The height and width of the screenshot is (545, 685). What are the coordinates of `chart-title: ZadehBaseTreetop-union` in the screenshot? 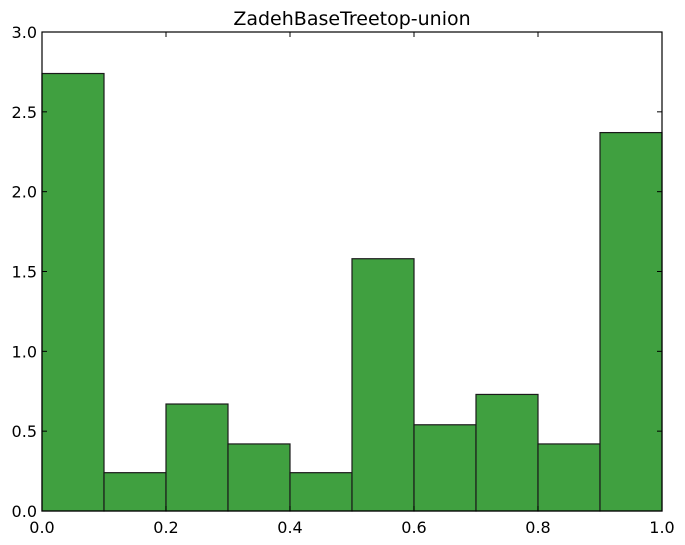 It's located at (351, 19).